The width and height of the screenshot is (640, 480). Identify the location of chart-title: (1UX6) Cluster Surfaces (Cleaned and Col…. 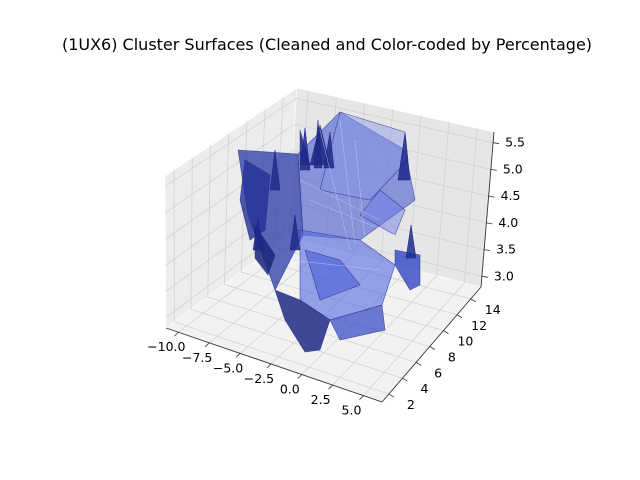
(327, 44).